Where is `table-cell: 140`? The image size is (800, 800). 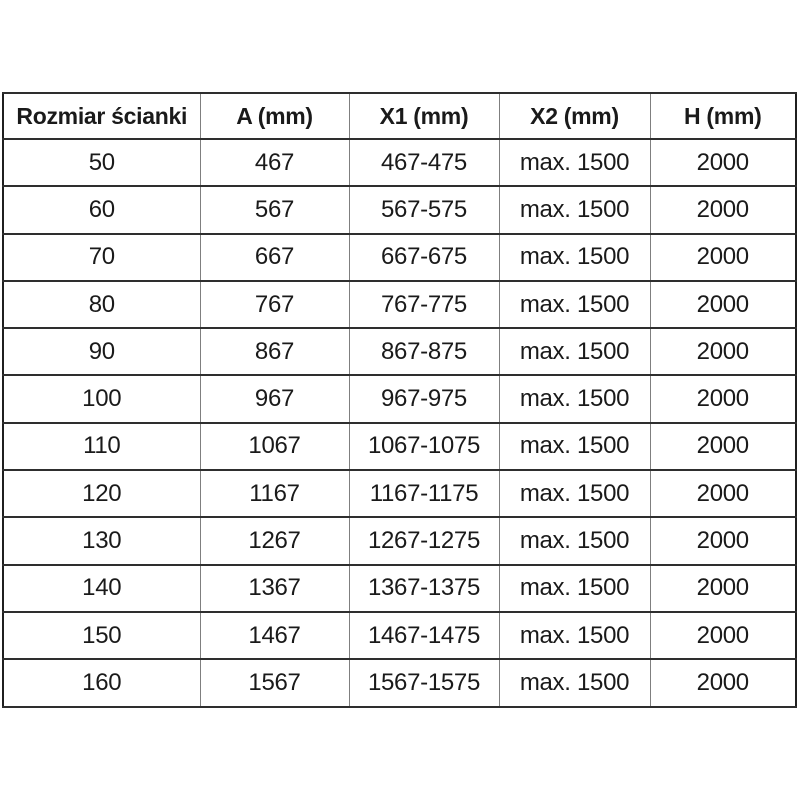
table-cell: 140 is located at coordinates (101, 588).